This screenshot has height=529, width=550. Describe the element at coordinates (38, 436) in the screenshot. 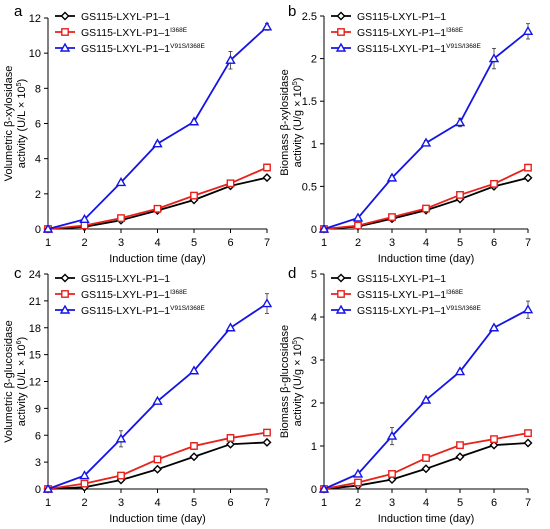

I see `y-tick-label: 6` at that location.